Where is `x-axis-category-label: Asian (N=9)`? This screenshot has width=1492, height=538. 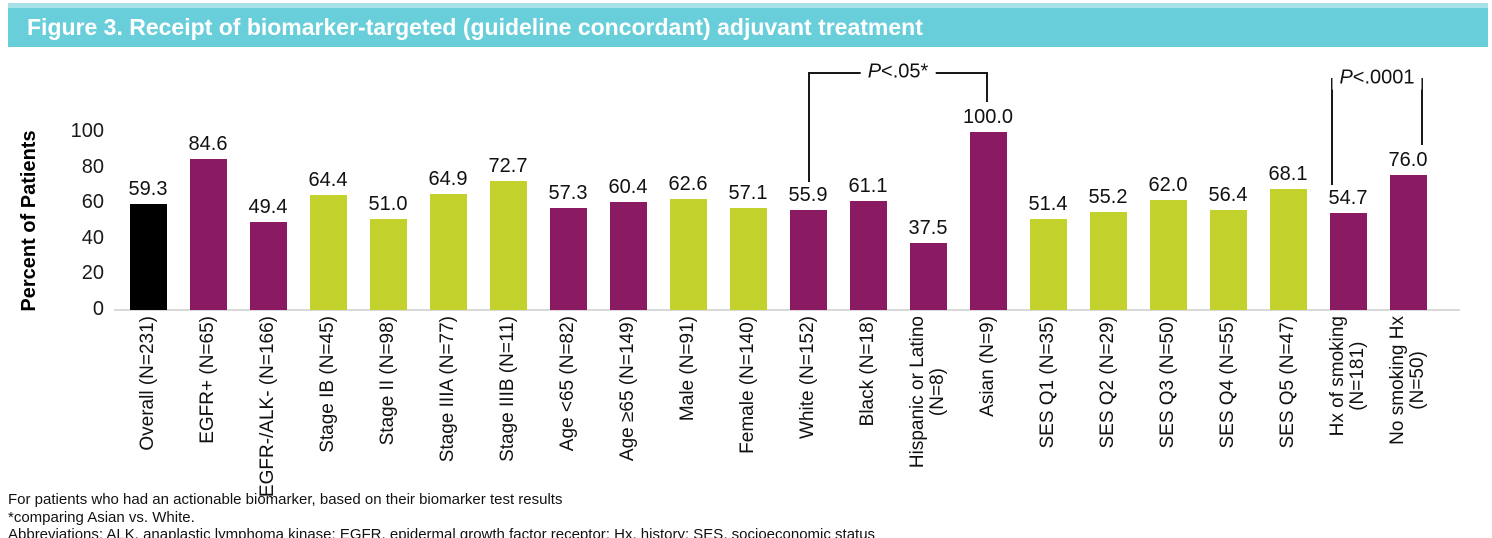
x-axis-category-label: Asian (N=9) is located at coordinates (988, 411).